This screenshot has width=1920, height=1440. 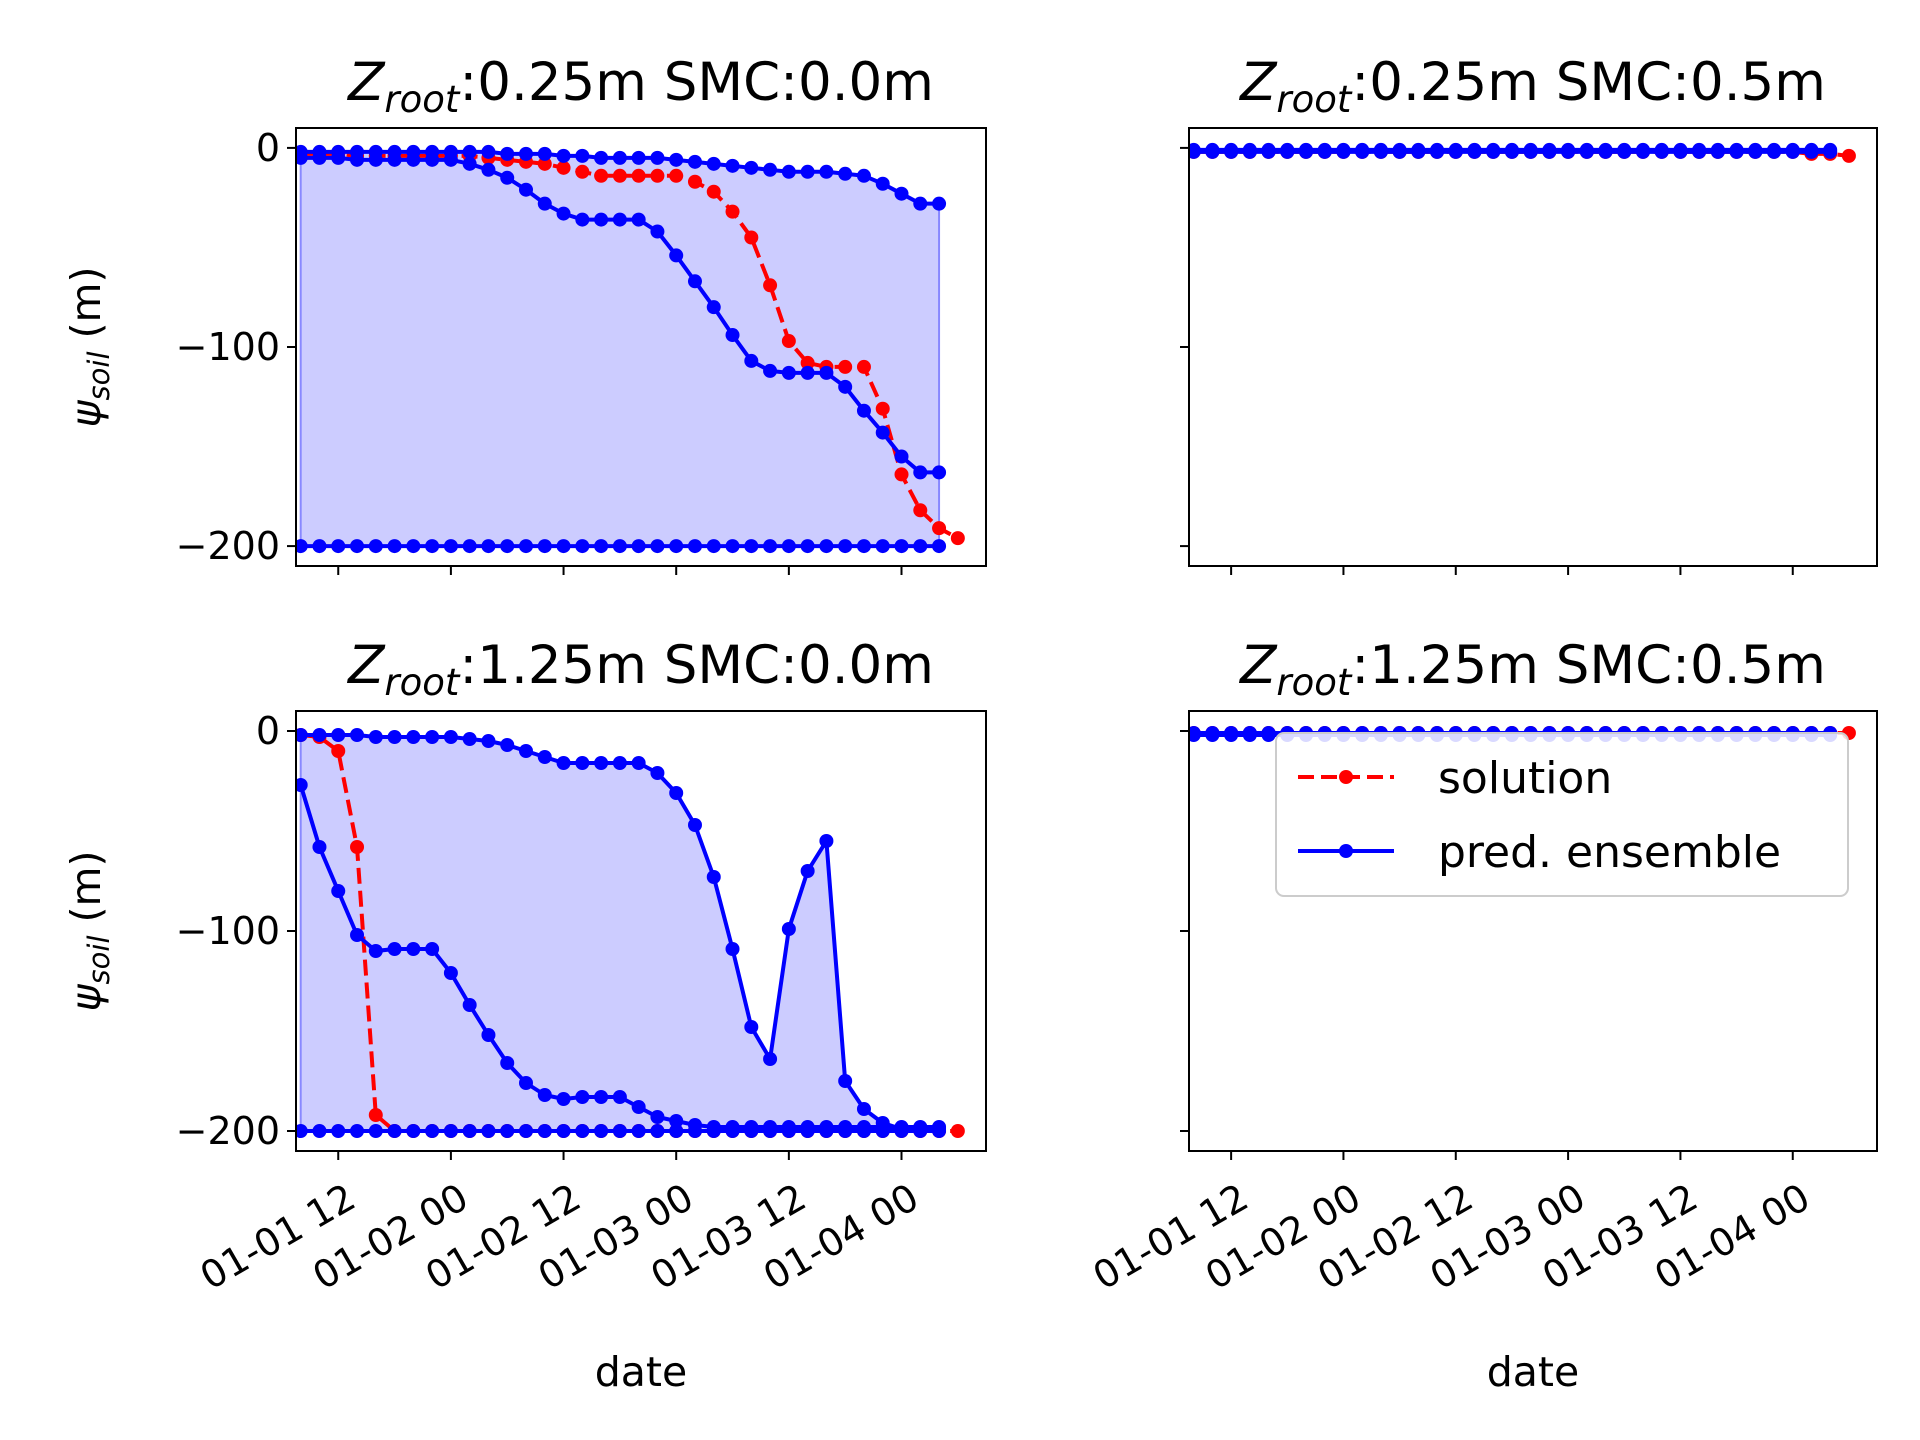 I want to click on series-pred-ensemble-lower, so click(x=1513, y=151).